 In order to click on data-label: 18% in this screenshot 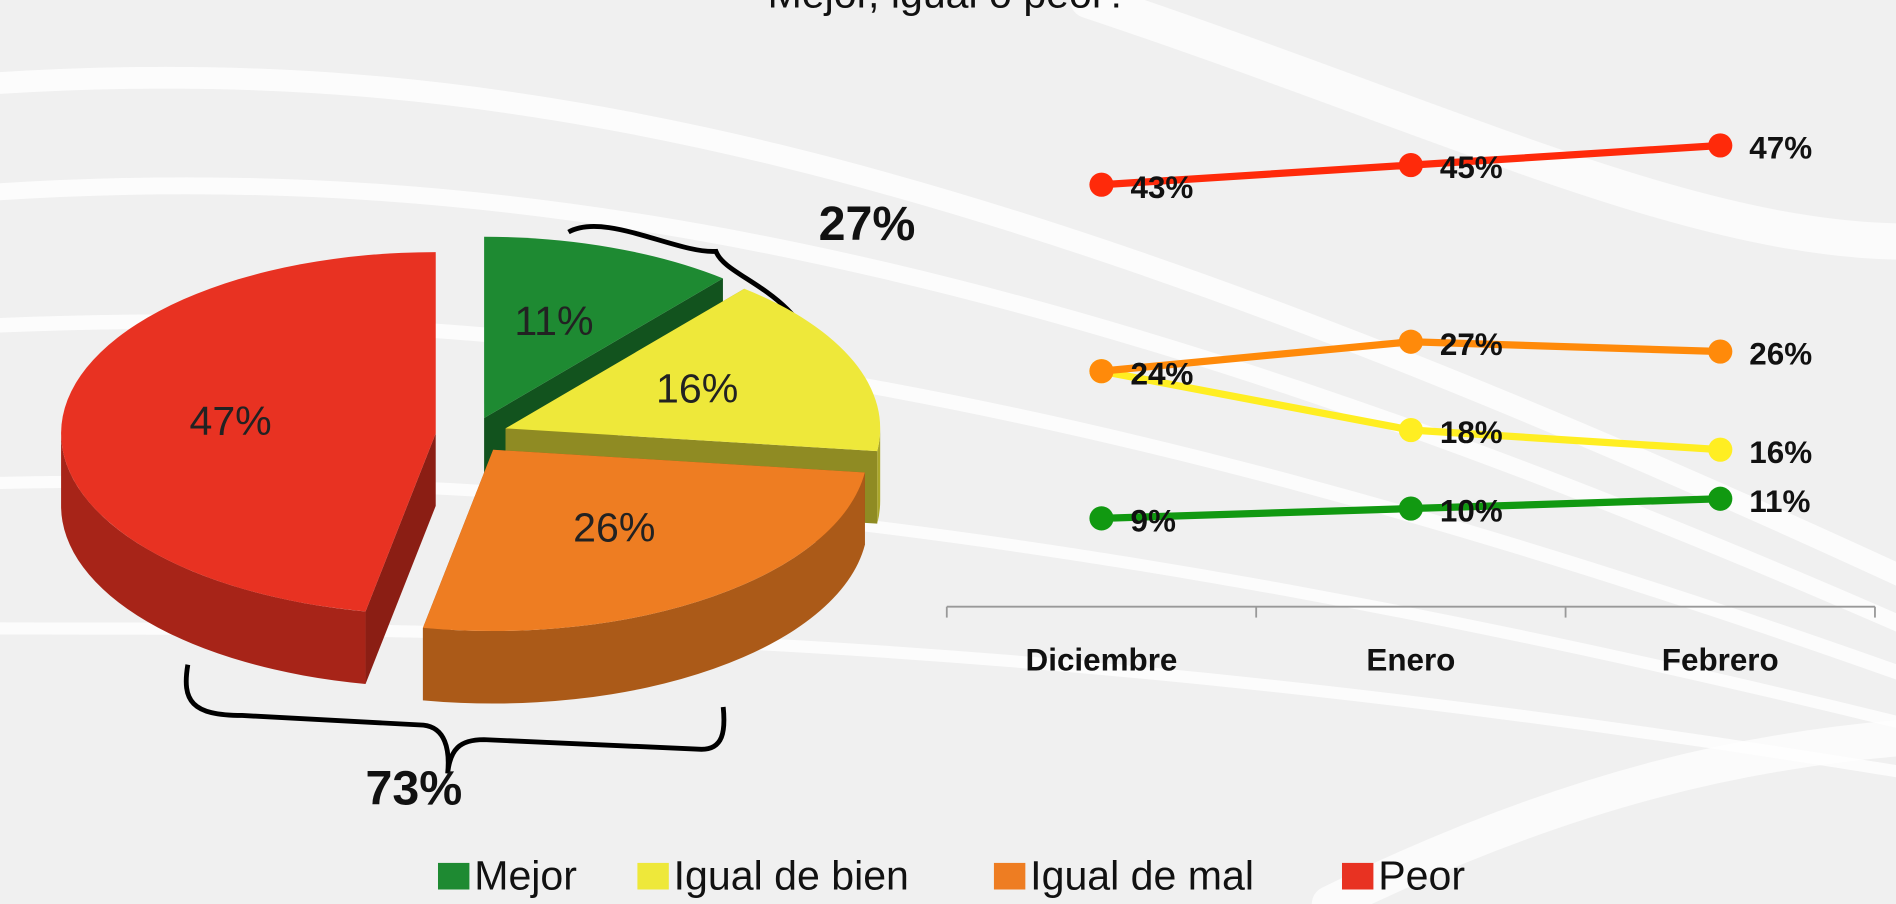, I will do `click(1471, 432)`.